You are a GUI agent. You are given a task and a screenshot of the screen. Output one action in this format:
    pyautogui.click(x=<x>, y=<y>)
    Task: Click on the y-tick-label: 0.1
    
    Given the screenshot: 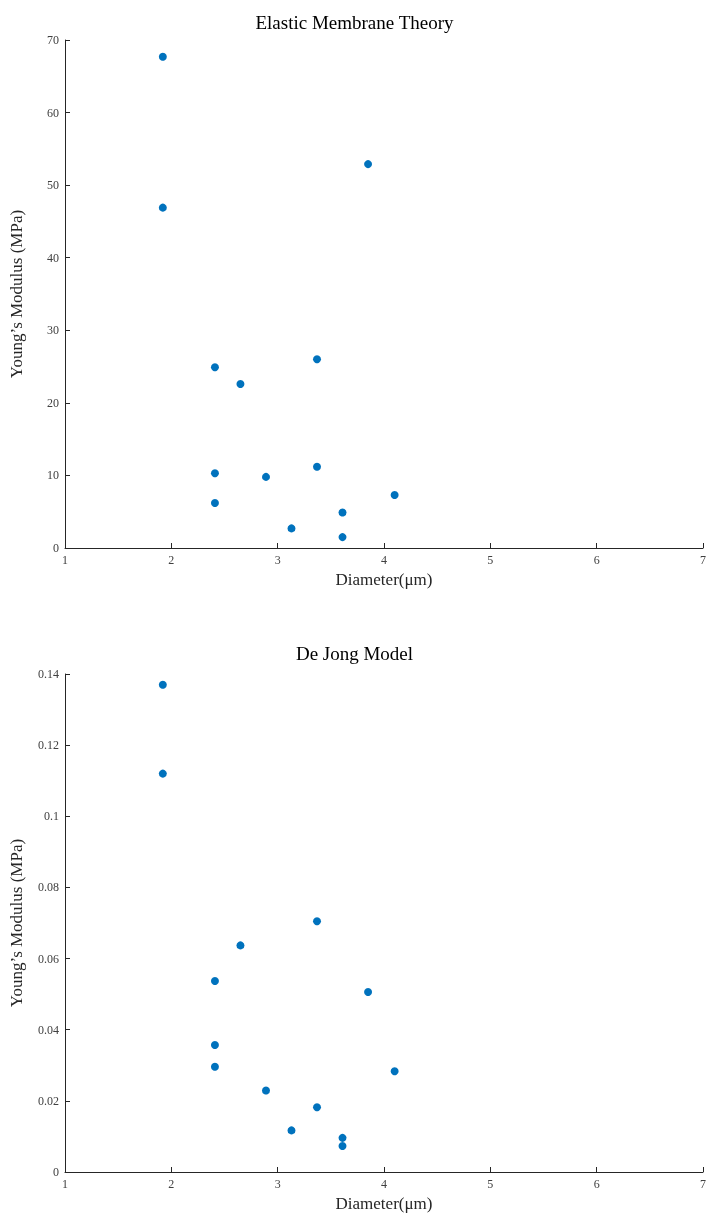 What is the action you would take?
    pyautogui.click(x=51, y=816)
    